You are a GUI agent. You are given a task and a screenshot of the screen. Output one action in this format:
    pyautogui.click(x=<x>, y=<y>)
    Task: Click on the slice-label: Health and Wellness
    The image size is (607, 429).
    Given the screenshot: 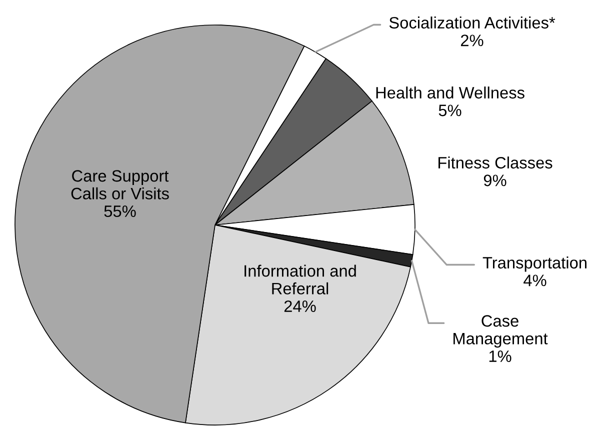 What is the action you would take?
    pyautogui.click(x=450, y=92)
    